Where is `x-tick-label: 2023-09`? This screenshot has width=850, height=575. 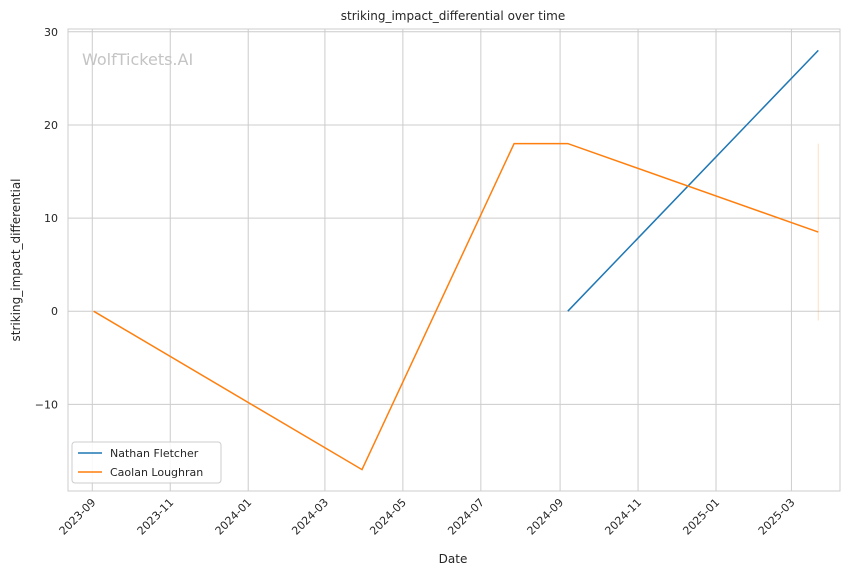
x-tick-label: 2023-09 is located at coordinates (78, 517).